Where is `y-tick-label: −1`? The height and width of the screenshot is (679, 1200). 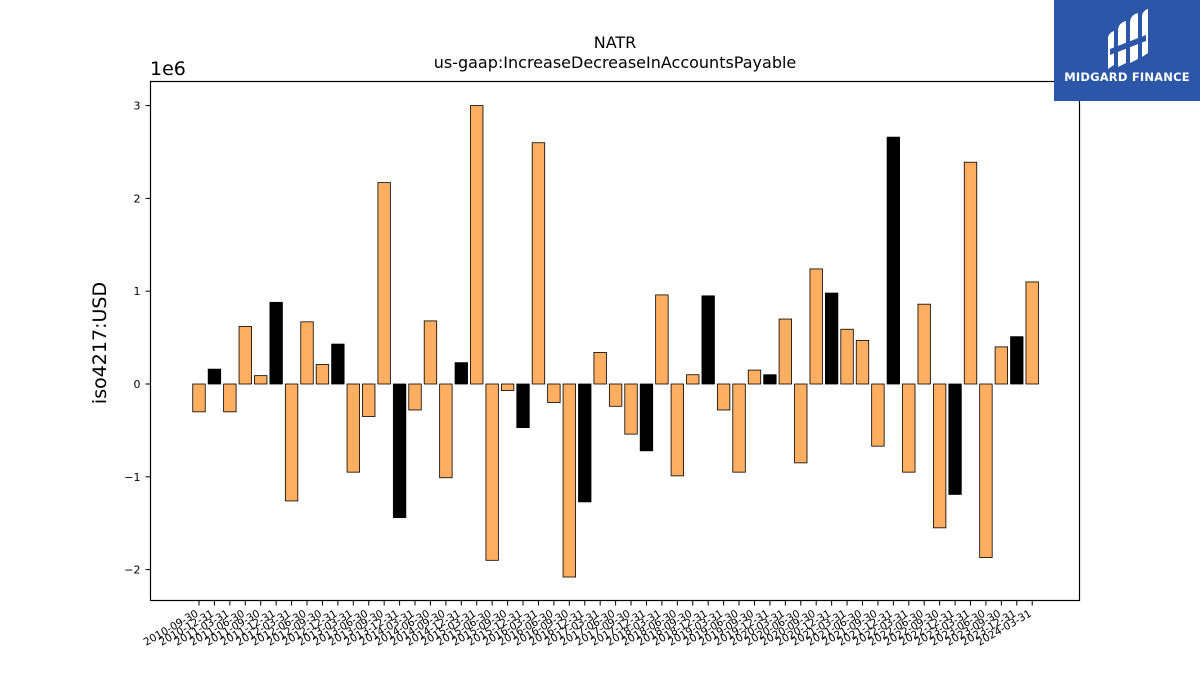
y-tick-label: −1 is located at coordinates (132, 477).